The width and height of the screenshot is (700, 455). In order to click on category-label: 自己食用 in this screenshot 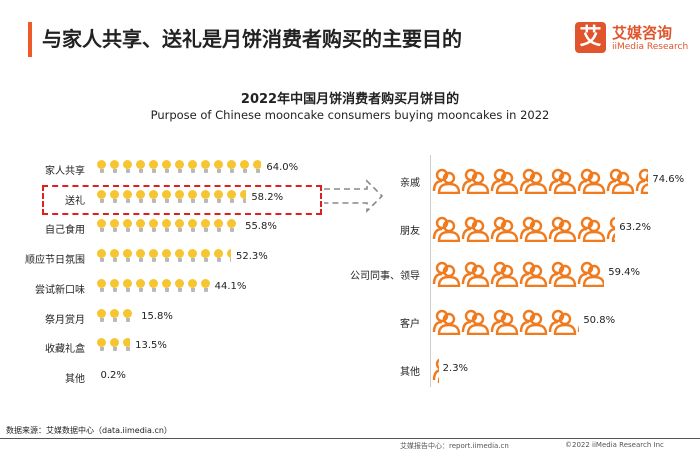, I will do `click(65, 231)`.